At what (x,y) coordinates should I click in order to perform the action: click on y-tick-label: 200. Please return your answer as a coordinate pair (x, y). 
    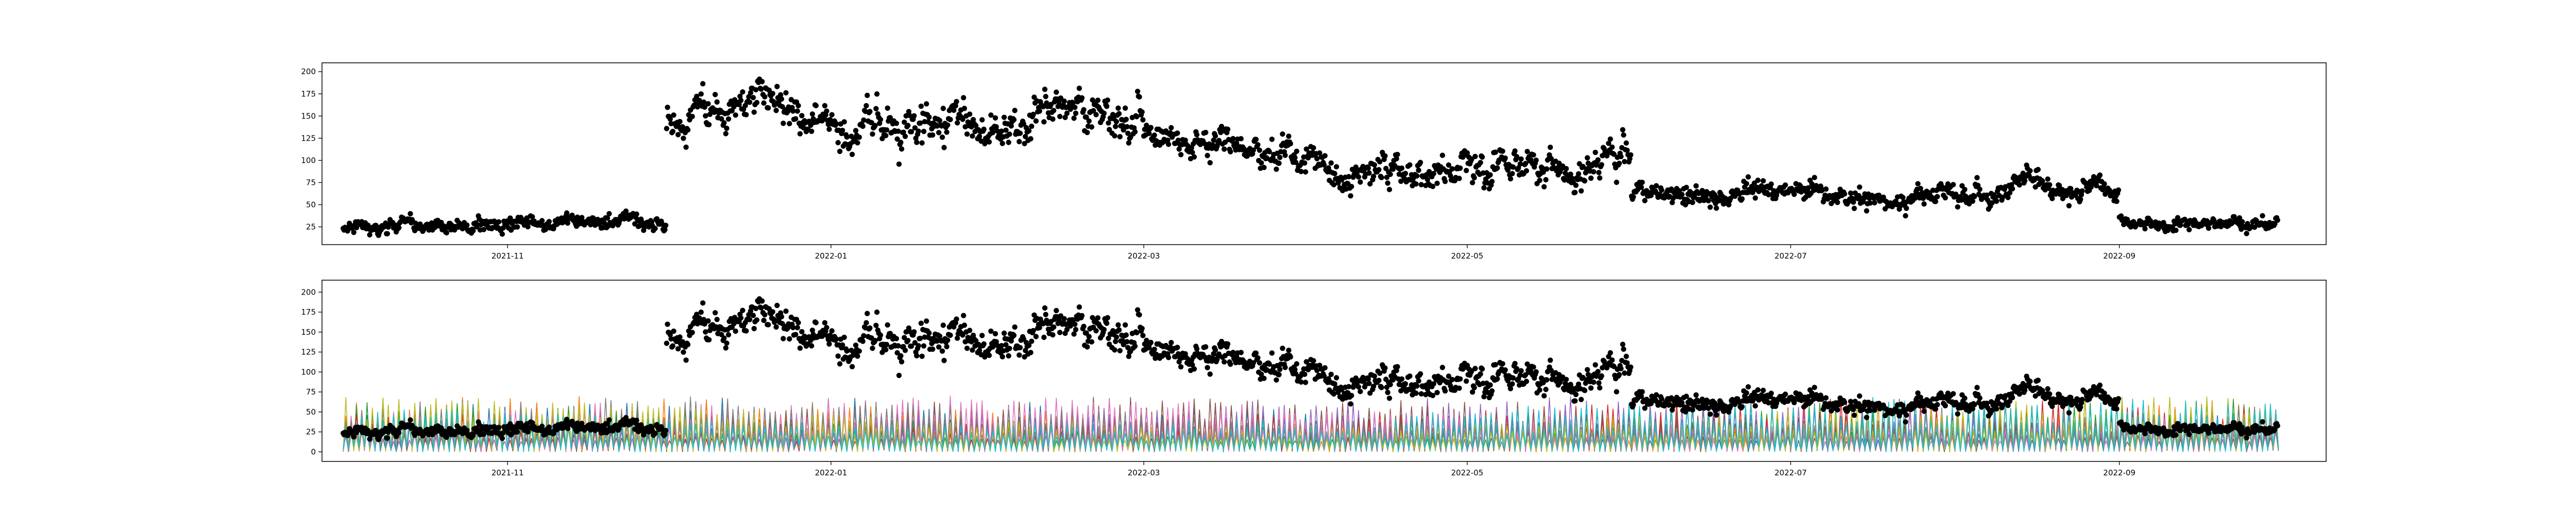
    Looking at the image, I should click on (308, 71).